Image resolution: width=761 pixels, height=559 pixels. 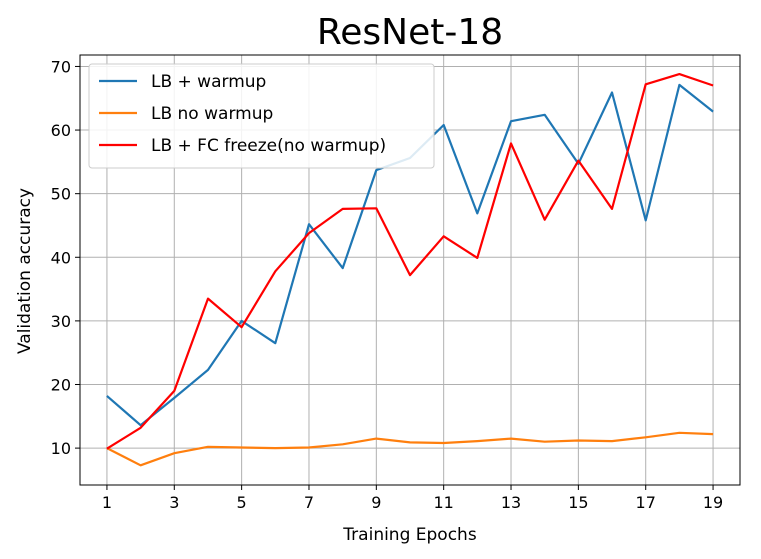 I want to click on y-tick-label: 40, so click(x=61, y=257).